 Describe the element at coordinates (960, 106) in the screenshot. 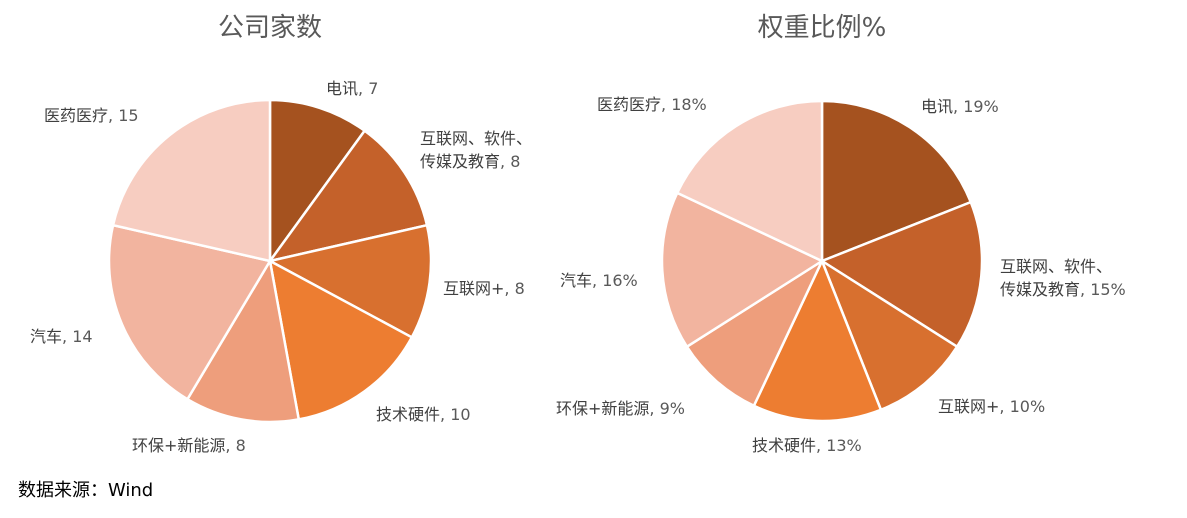

I see `slice-label: 电讯, 19%` at that location.